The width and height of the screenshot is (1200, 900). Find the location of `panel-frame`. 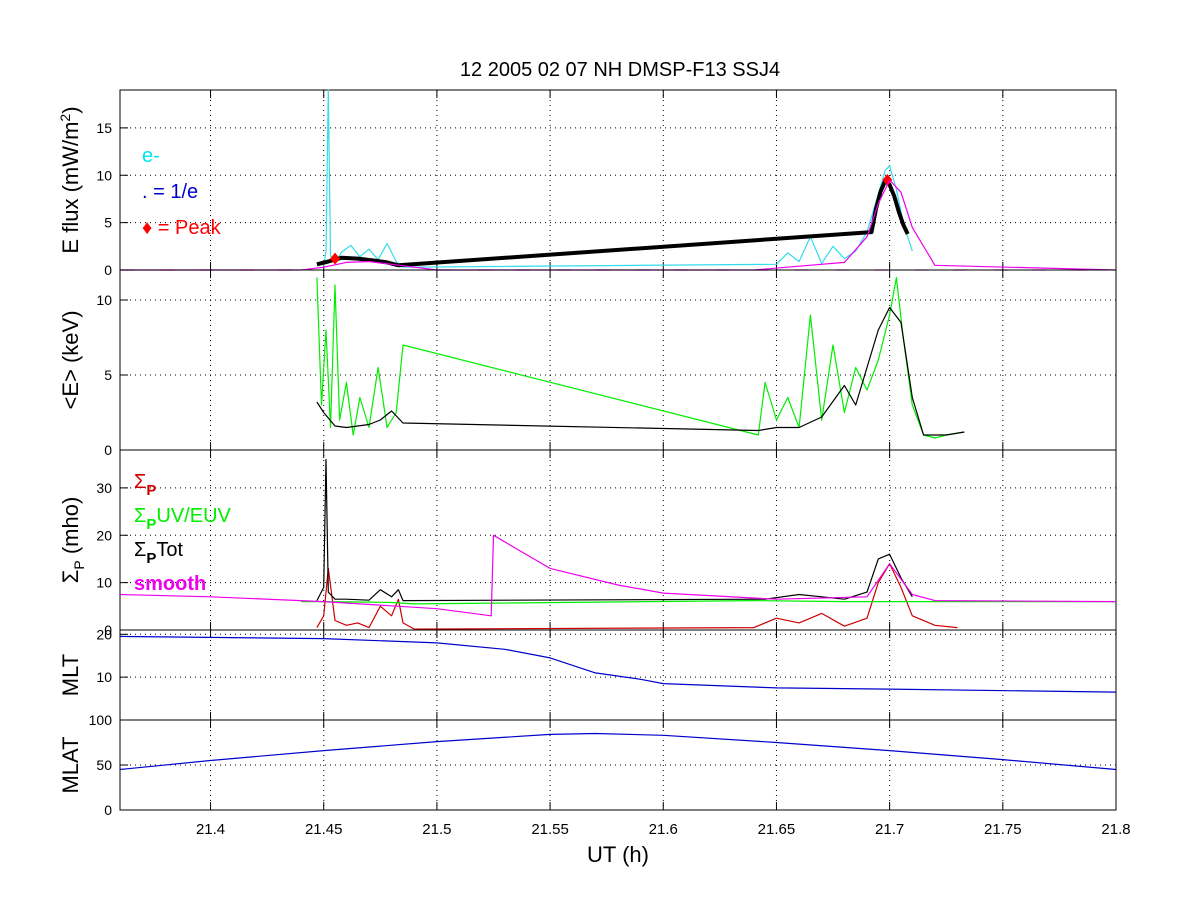

panel-frame is located at coordinates (618, 675).